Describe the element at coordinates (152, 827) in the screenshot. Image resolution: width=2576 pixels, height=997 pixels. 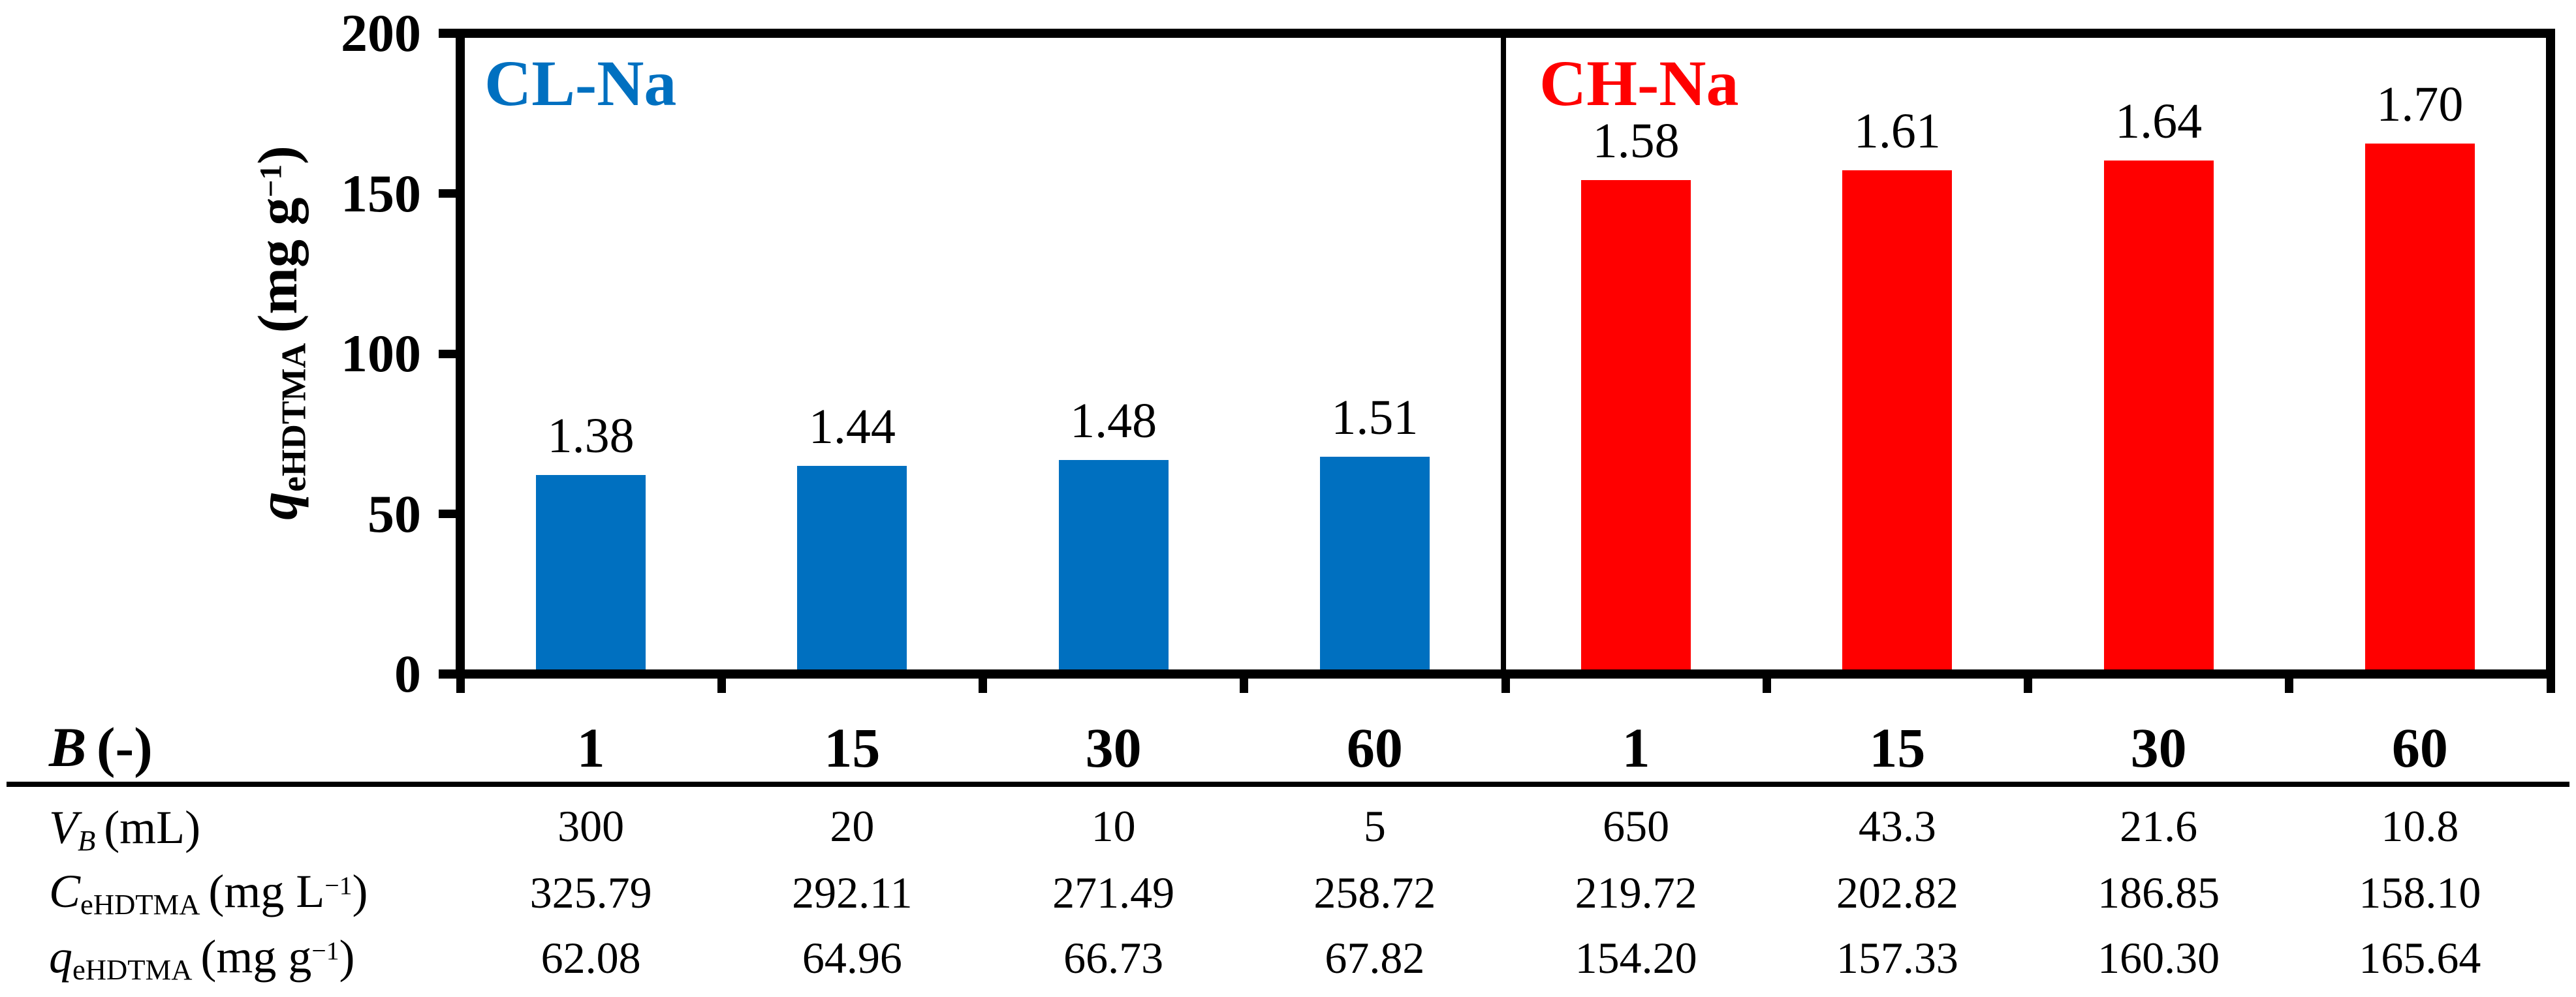
I see `row-vb-unit: (mL)` at that location.